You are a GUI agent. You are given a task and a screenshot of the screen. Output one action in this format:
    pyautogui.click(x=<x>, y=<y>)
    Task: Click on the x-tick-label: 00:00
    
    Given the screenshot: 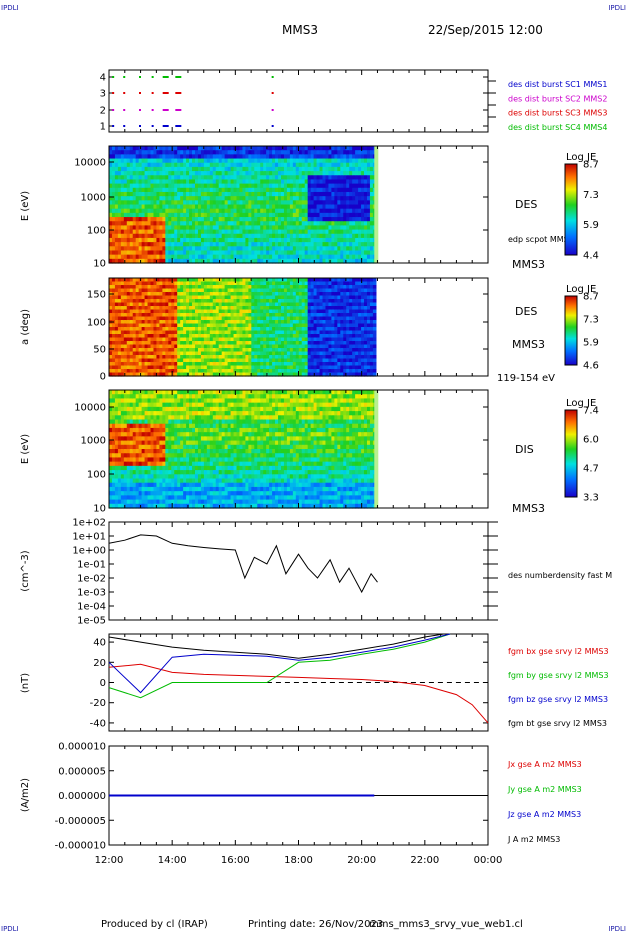 What is the action you would take?
    pyautogui.click(x=488, y=860)
    